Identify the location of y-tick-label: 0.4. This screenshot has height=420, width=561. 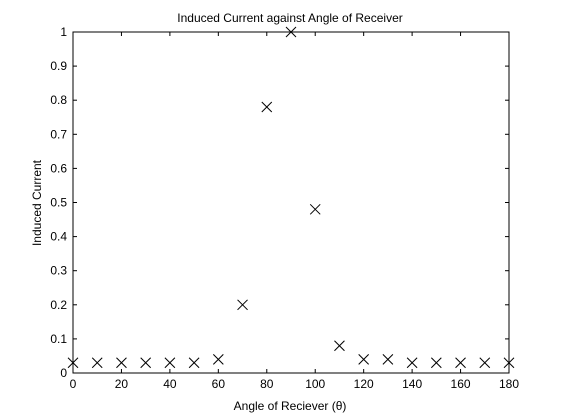
(58, 237).